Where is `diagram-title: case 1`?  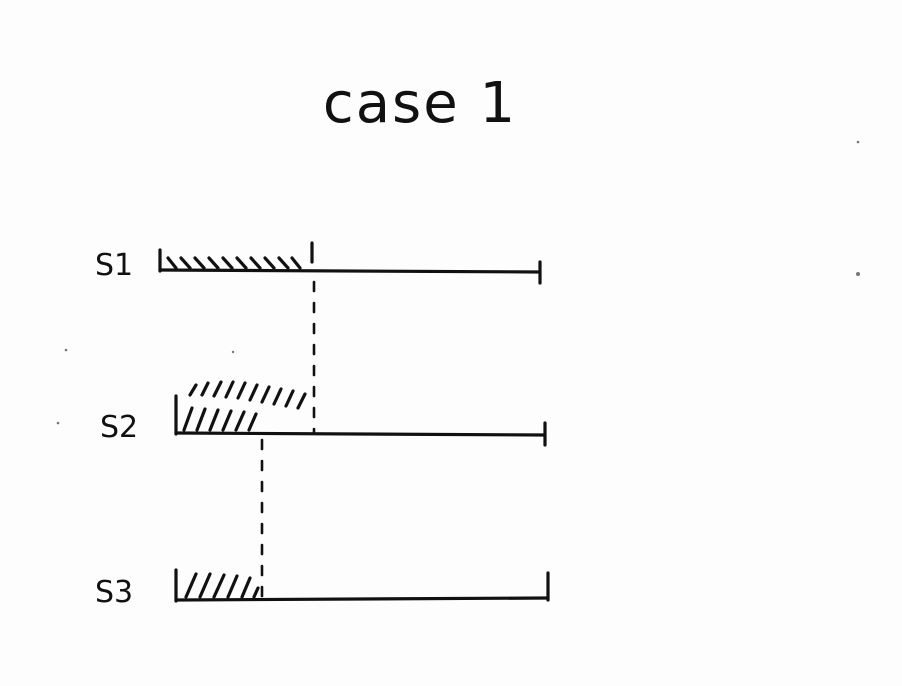 diagram-title: case 1 is located at coordinates (420, 103).